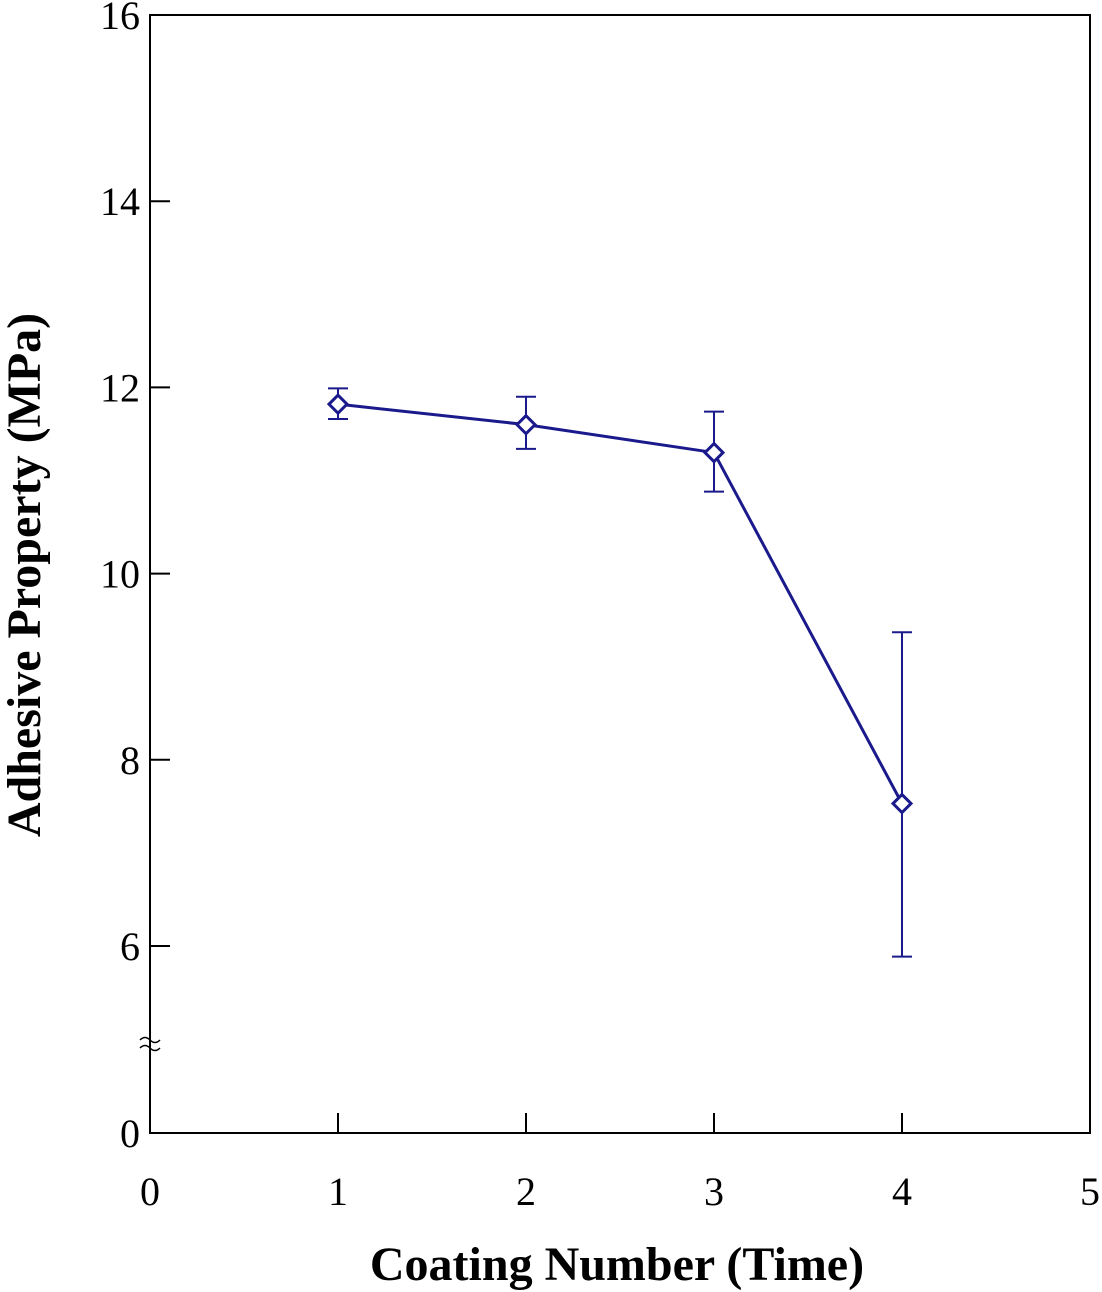  What do you see at coordinates (120, 201) in the screenshot?
I see `y-tick-label: 14` at bounding box center [120, 201].